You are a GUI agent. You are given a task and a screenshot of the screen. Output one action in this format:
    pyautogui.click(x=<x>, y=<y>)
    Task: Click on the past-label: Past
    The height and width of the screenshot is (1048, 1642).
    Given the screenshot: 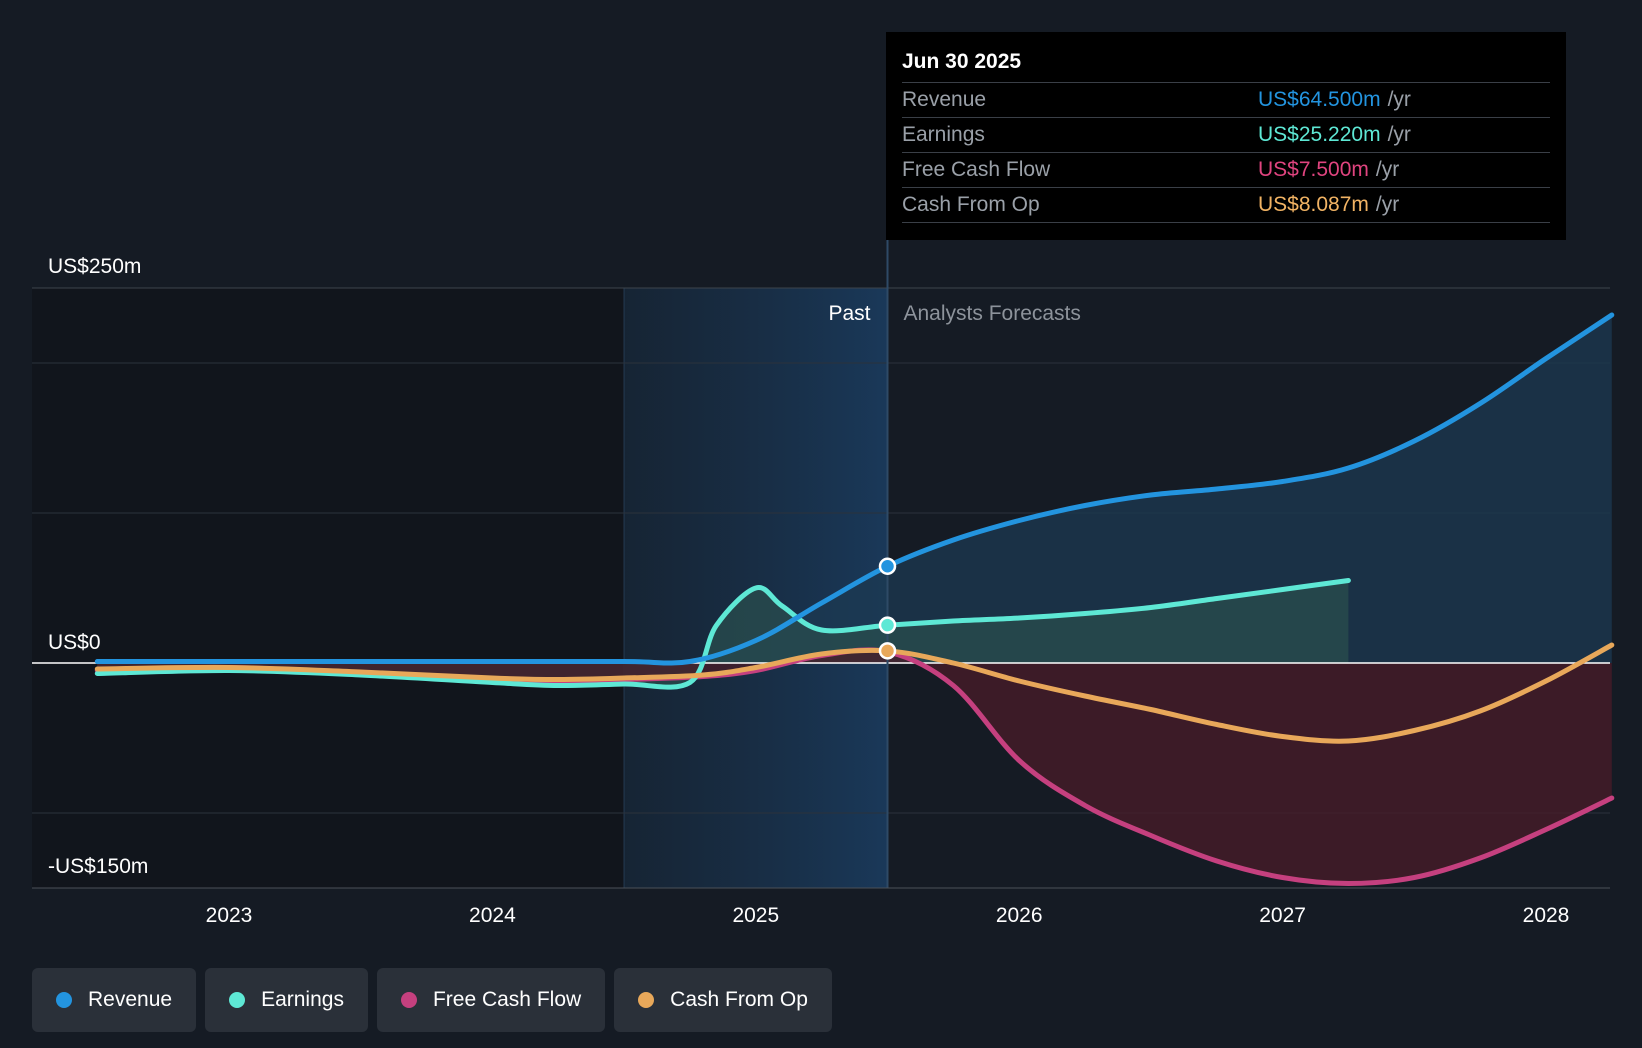 What is the action you would take?
    pyautogui.click(x=849, y=313)
    